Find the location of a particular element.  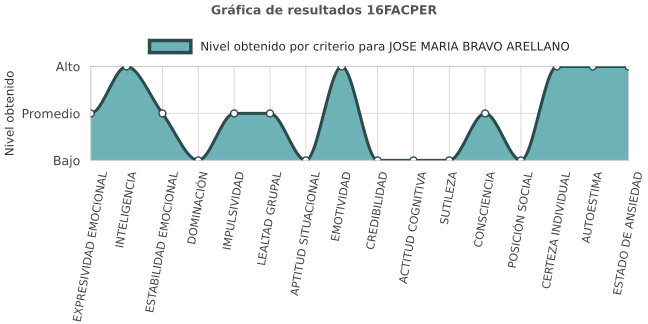

x-tick-label: ESTADO DE ANSIEDAD is located at coordinates (627, 233).